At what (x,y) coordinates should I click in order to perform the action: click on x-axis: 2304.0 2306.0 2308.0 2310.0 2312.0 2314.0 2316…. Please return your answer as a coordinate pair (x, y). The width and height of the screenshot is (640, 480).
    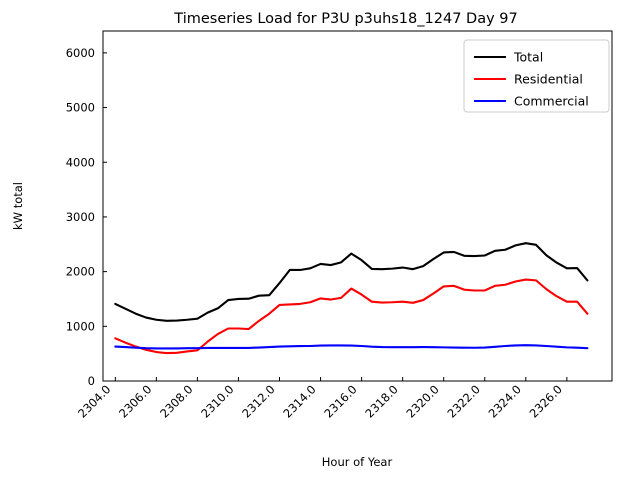
    Looking at the image, I should click on (321, 399).